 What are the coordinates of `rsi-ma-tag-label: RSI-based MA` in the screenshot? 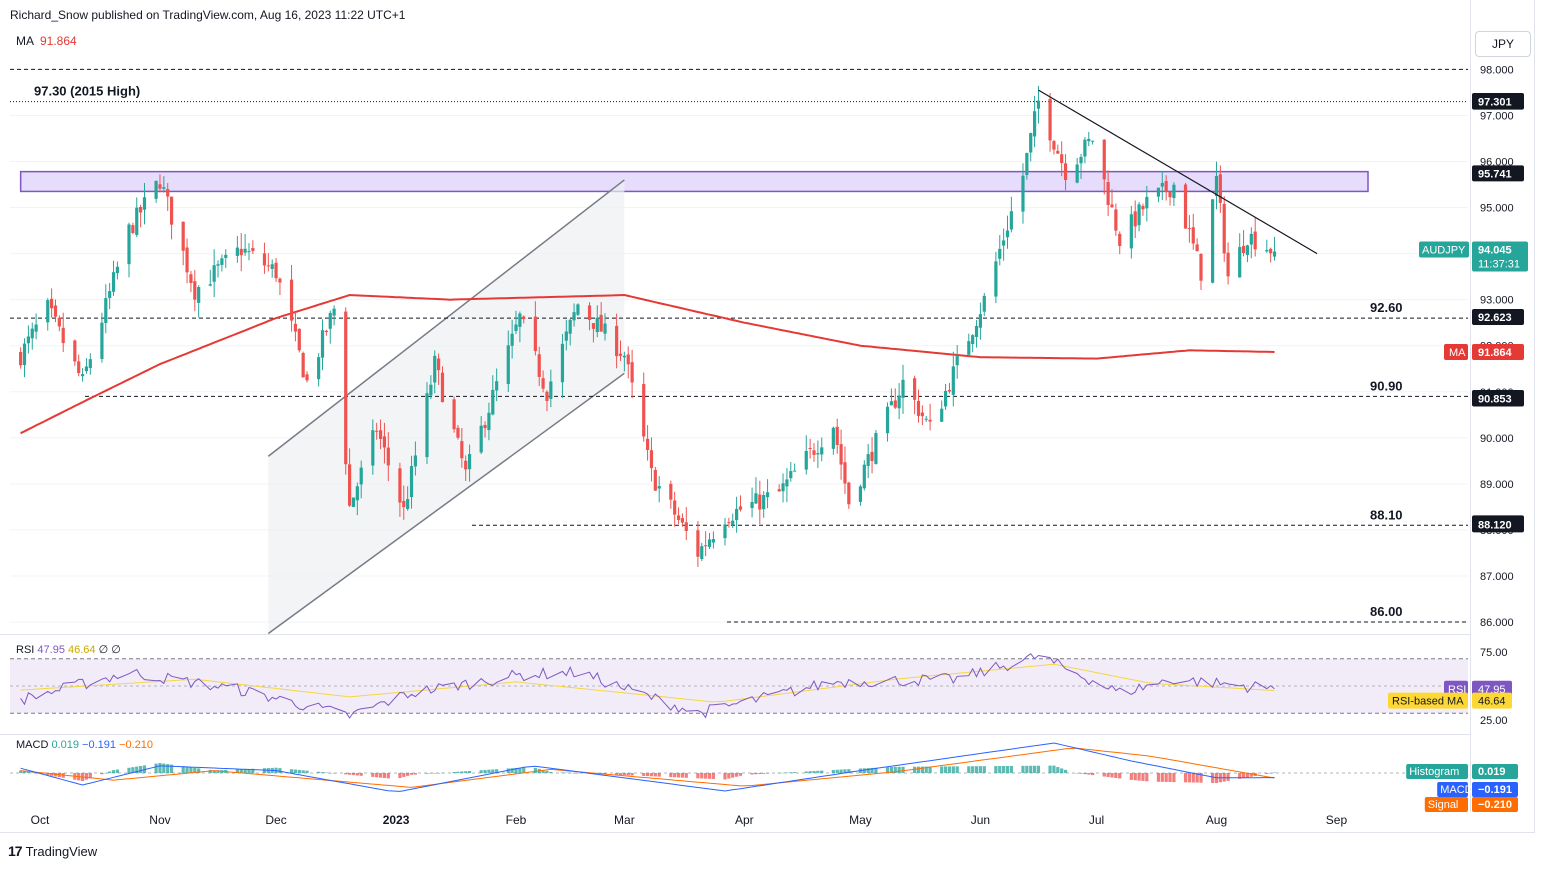 It's located at (1428, 702).